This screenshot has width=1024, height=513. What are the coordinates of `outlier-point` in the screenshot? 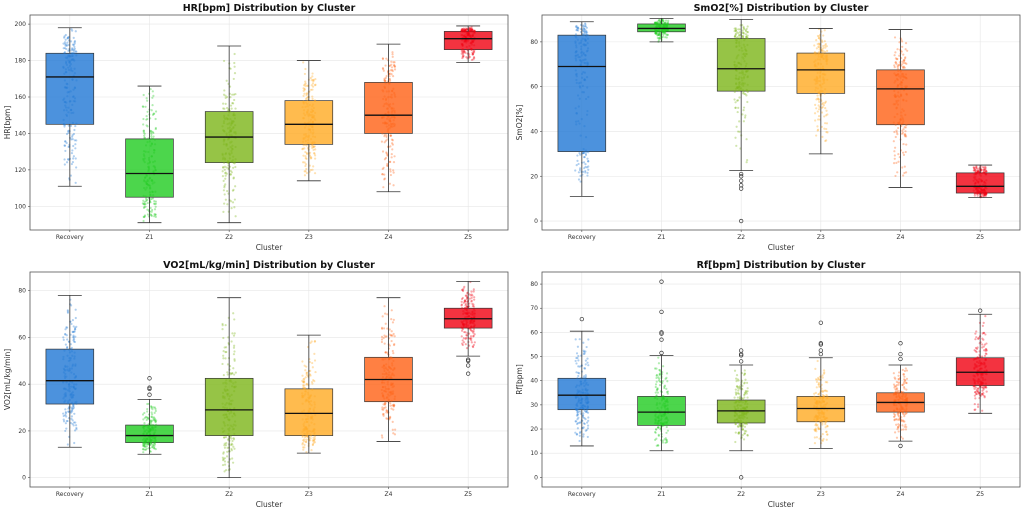 It's located at (741, 221).